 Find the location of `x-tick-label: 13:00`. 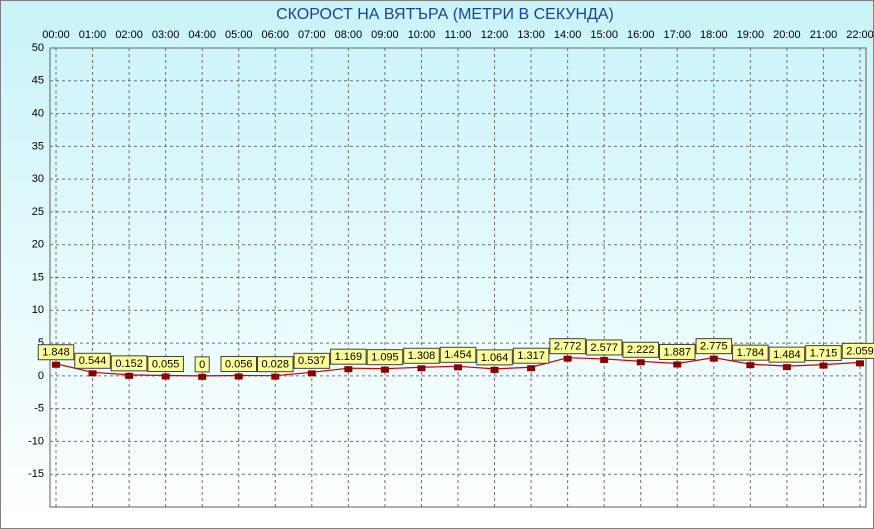

x-tick-label: 13:00 is located at coordinates (531, 35).